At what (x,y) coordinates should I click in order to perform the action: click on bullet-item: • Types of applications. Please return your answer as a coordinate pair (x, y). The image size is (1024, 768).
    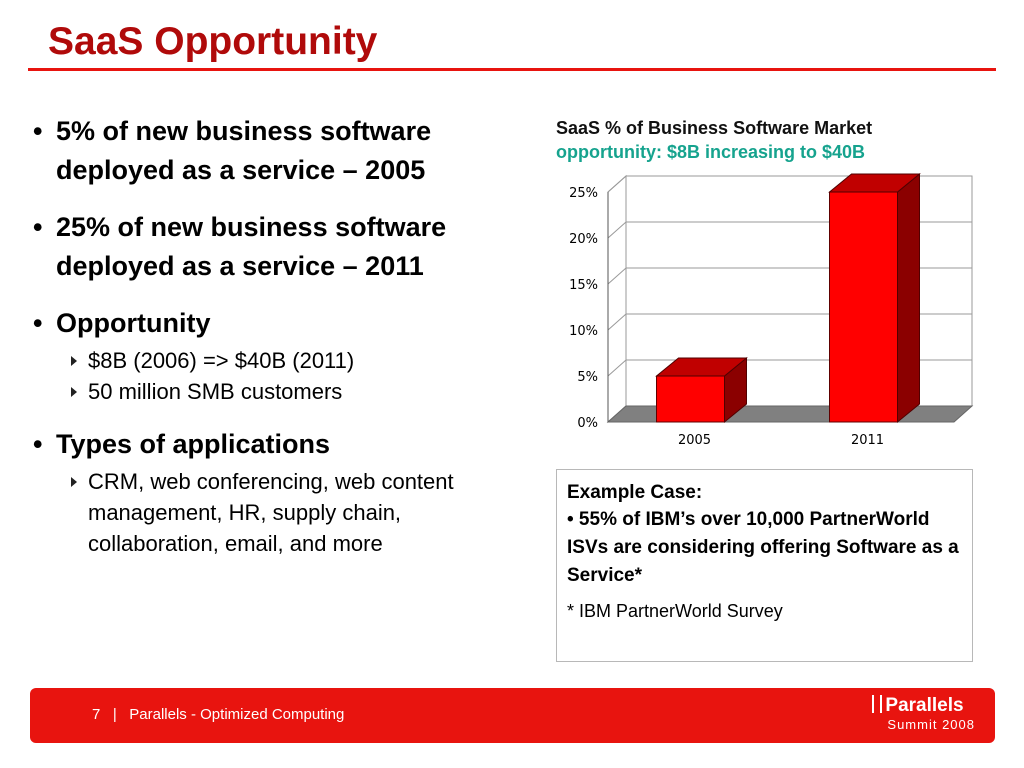
    Looking at the image, I should click on (292, 444).